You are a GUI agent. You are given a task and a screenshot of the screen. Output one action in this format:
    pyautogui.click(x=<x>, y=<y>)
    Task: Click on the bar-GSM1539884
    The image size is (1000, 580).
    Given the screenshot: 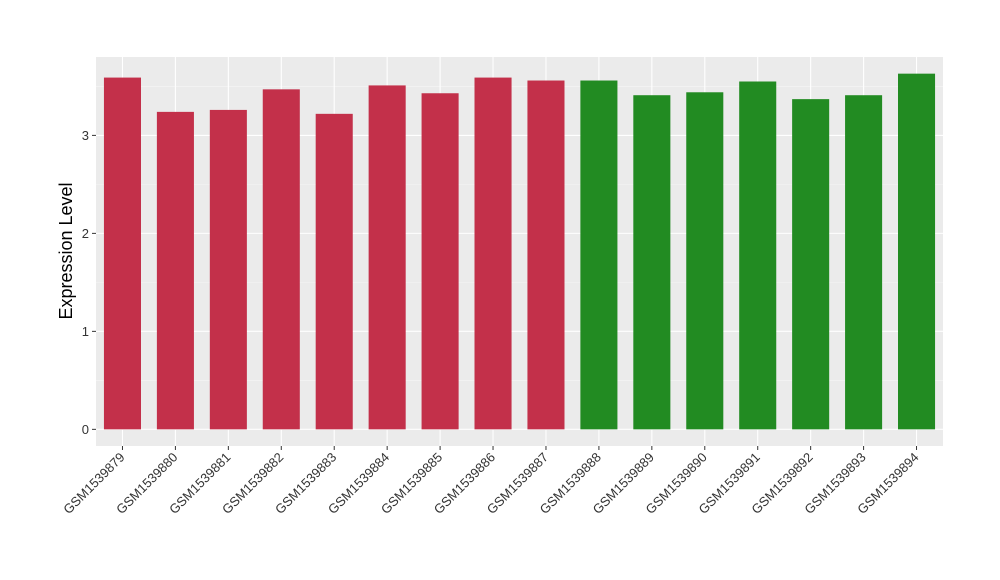 What is the action you would take?
    pyautogui.click(x=387, y=257)
    